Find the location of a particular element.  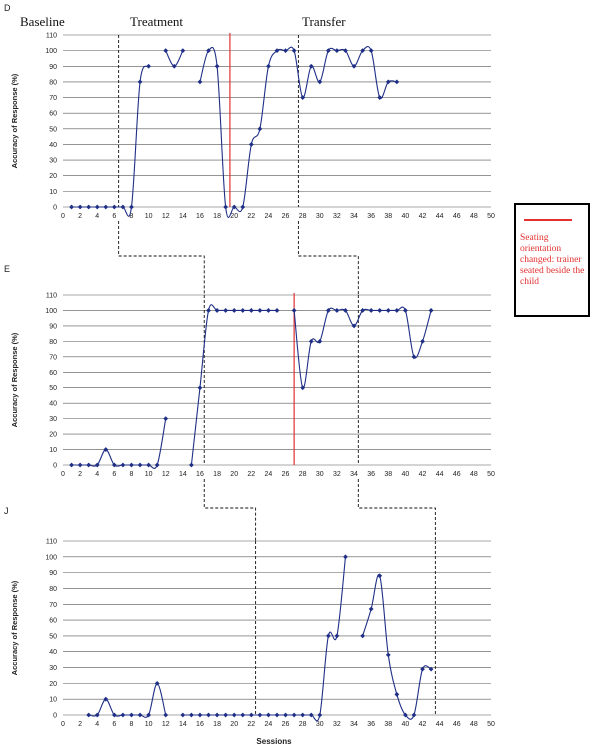

x-tick-label: 36 is located at coordinates (371, 474).